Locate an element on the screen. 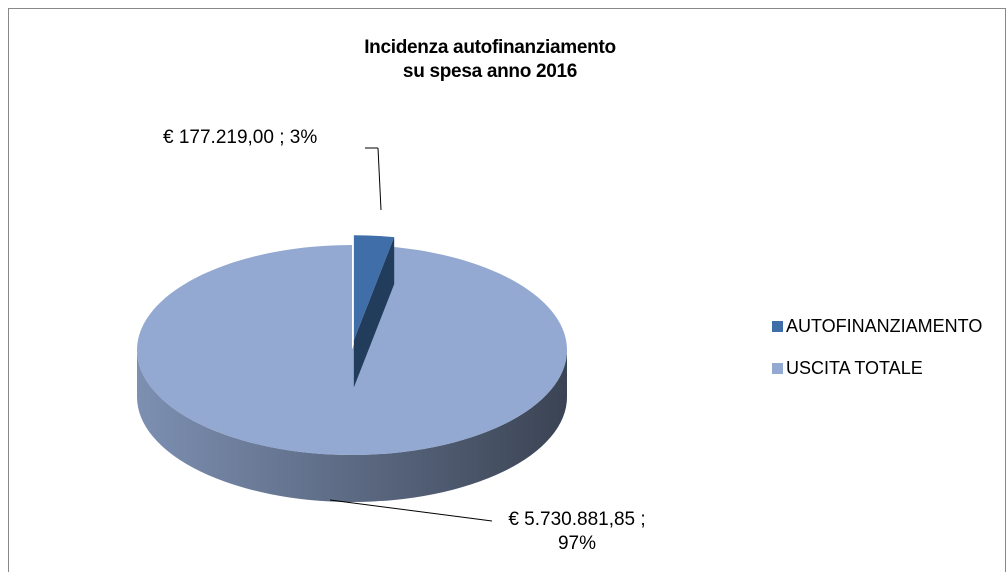 The height and width of the screenshot is (572, 1007). slice-cut-face is located at coordinates (374, 312).